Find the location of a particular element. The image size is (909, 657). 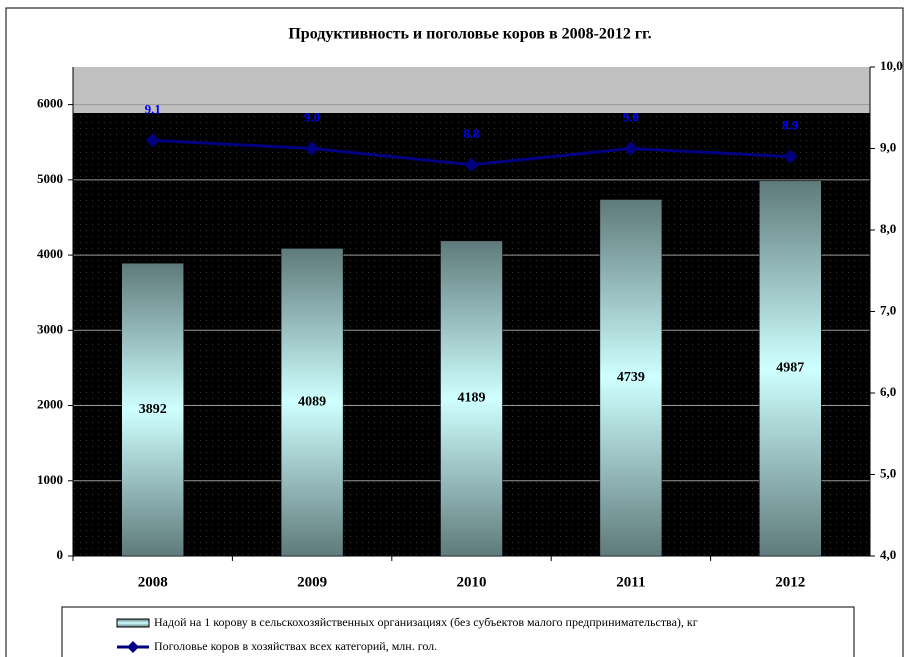

bar-value-label: 3892 is located at coordinates (153, 409).